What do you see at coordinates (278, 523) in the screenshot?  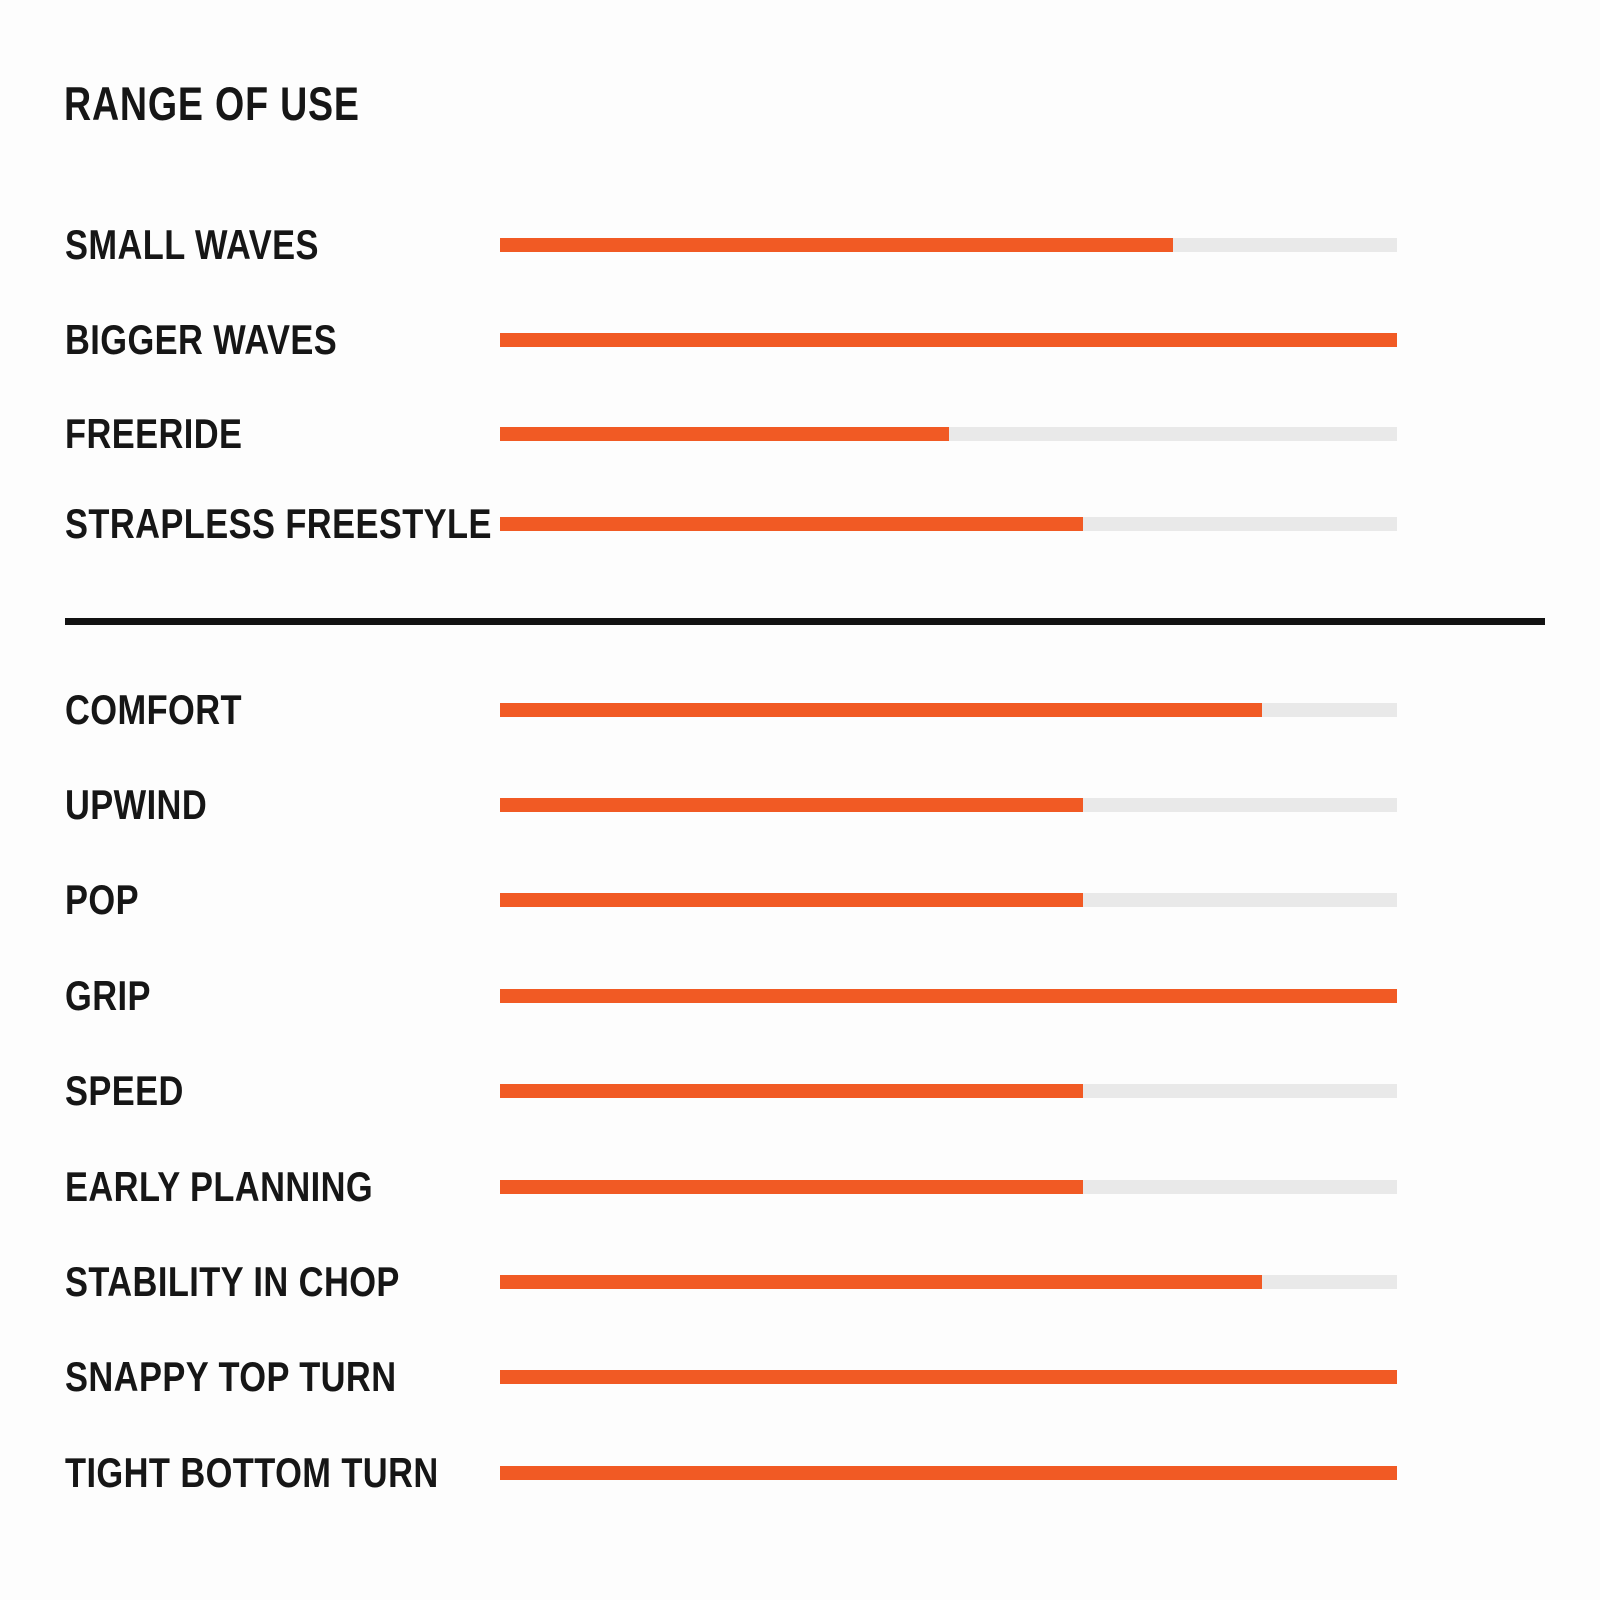 I see `row-label: STRAPLESS FREESTYLE` at bounding box center [278, 523].